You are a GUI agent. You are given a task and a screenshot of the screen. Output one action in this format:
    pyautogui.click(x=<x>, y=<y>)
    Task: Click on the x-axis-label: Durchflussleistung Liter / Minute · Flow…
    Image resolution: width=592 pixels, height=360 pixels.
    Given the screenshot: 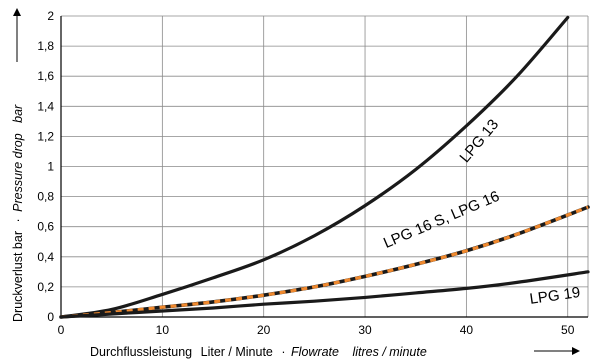 What is the action you would take?
    pyautogui.click(x=258, y=352)
    